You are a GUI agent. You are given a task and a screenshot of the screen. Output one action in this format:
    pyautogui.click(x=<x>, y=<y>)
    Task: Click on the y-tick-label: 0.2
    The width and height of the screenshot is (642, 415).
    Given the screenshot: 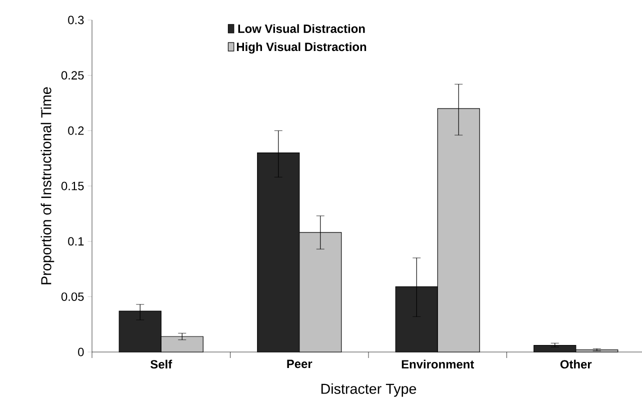 What is the action you would take?
    pyautogui.click(x=76, y=130)
    